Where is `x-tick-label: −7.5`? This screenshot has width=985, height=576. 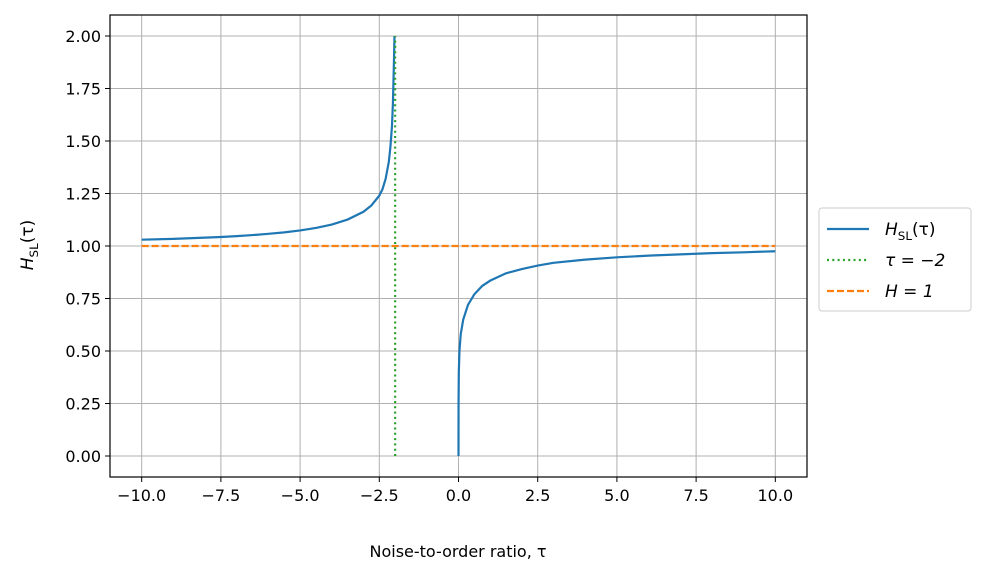
x-tick-label: −7.5 is located at coordinates (220, 495).